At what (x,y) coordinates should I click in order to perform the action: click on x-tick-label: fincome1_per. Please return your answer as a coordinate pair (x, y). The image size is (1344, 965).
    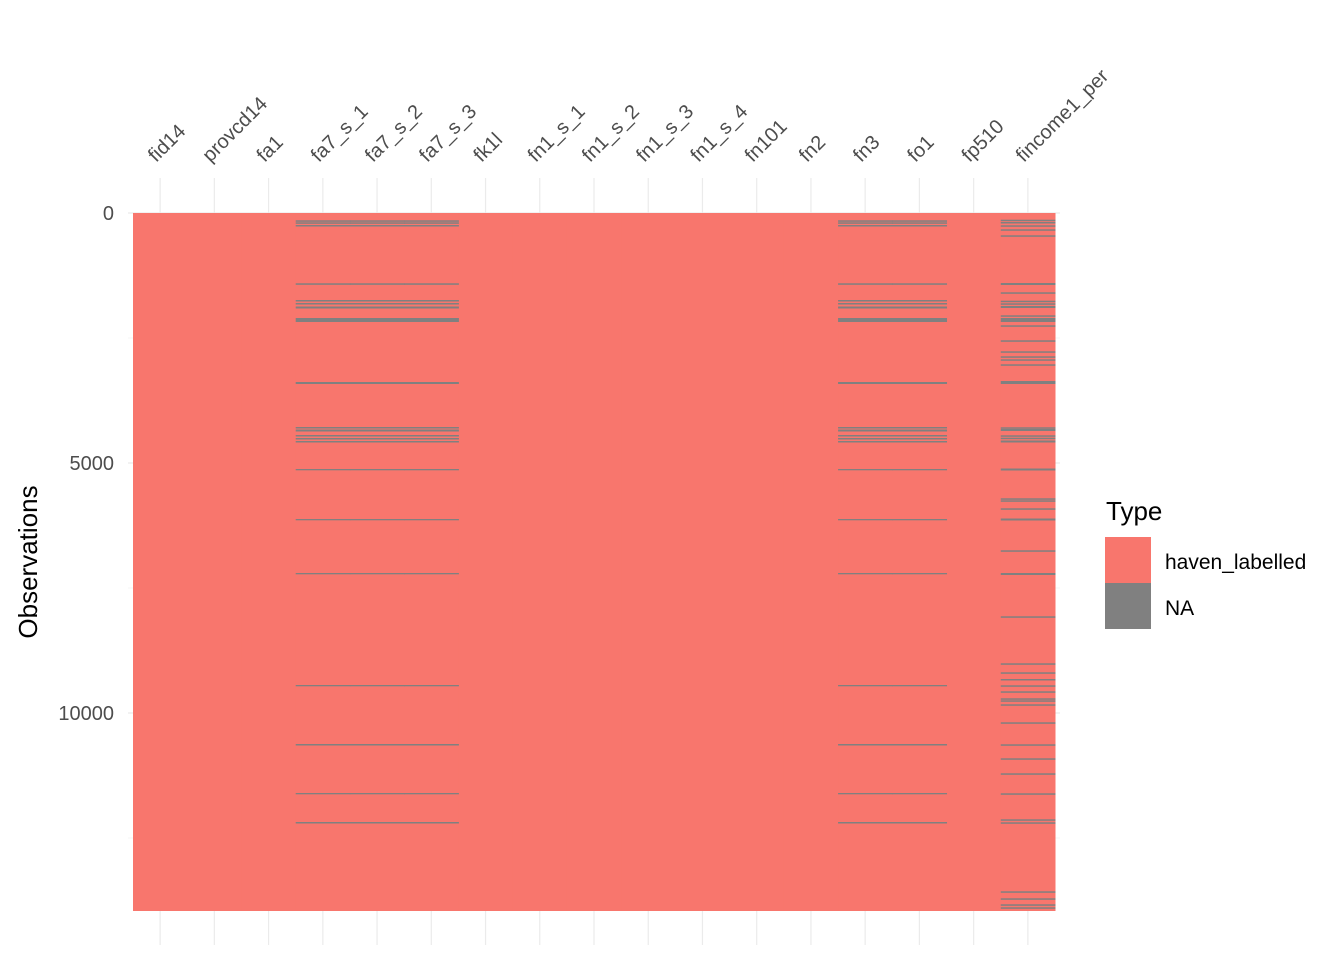
    Looking at the image, I should click on (1062, 115).